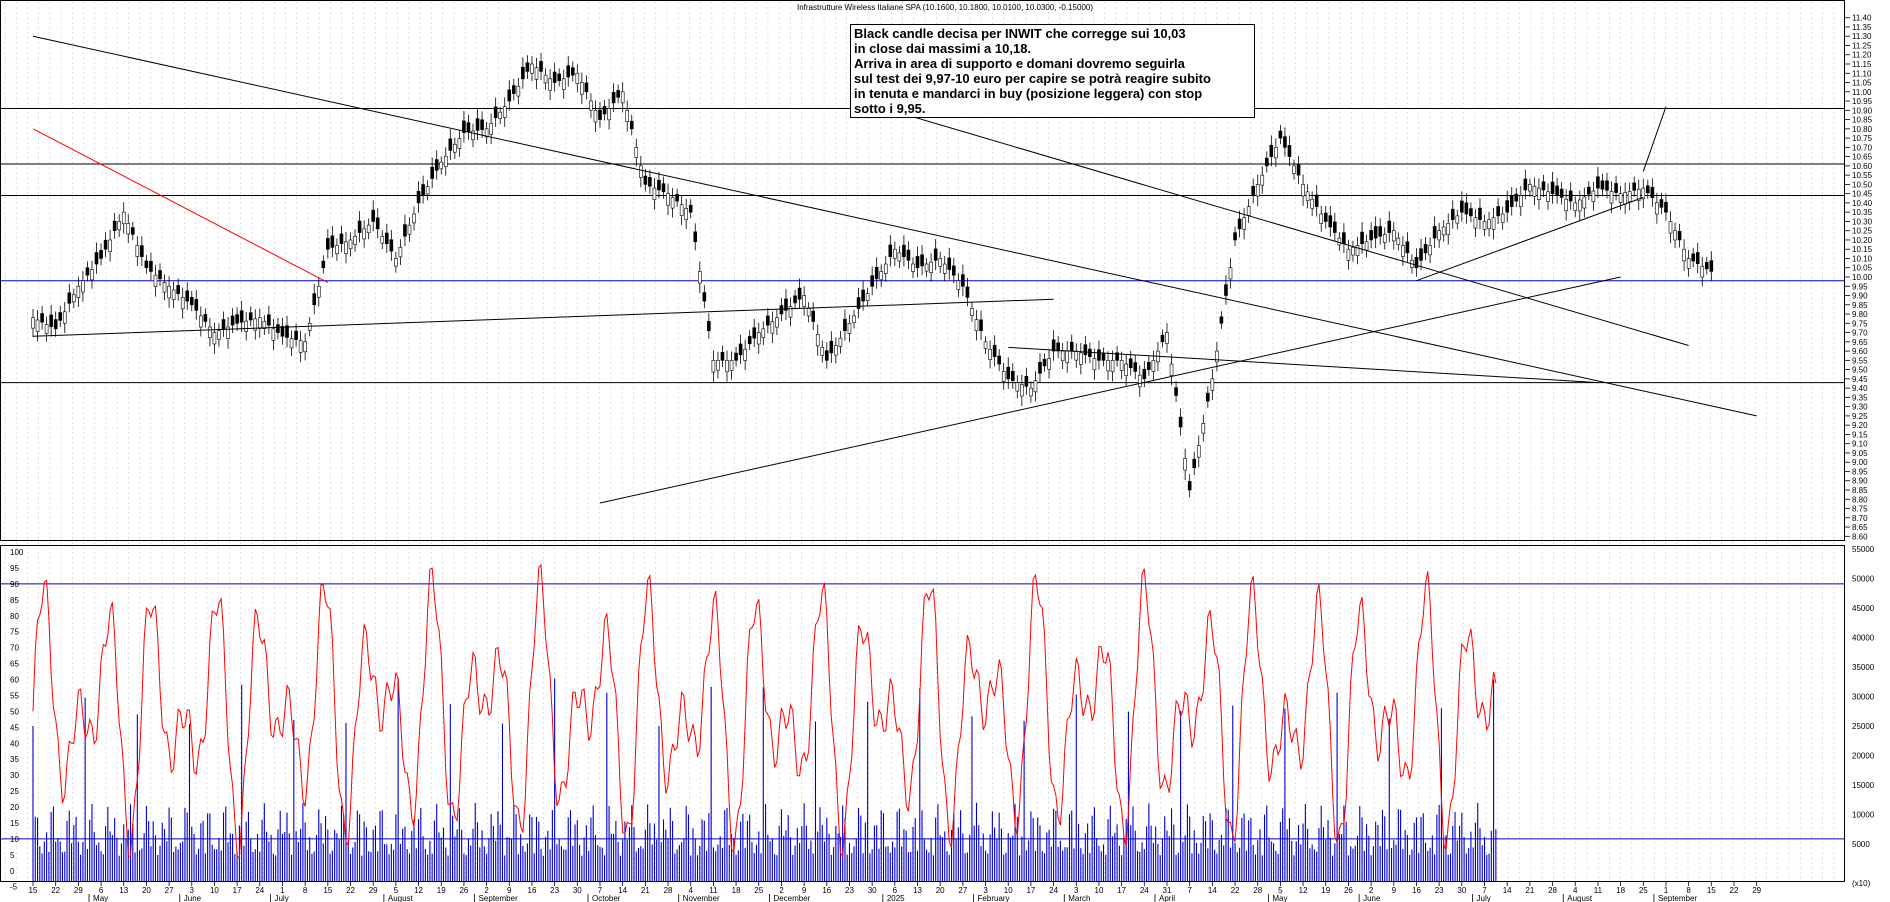  What do you see at coordinates (606, 898) in the screenshot?
I see `x-month-label: October` at bounding box center [606, 898].